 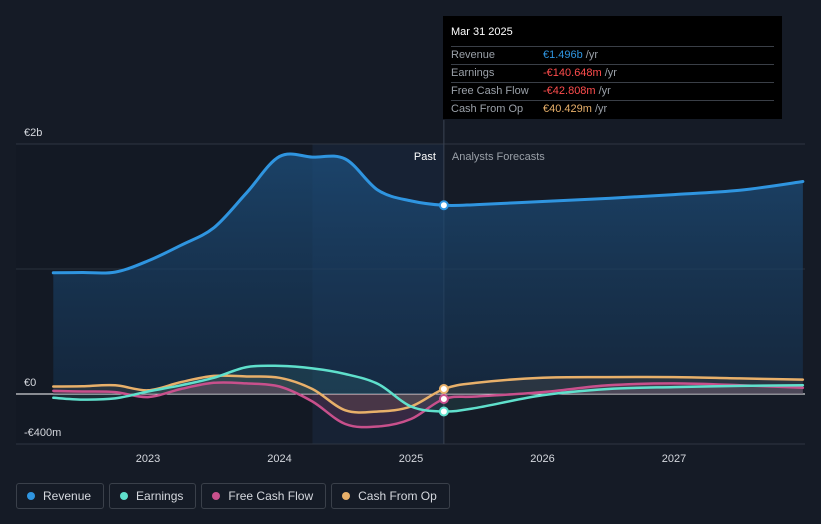 I want to click on tooltip-label: Earnings, so click(x=473, y=73).